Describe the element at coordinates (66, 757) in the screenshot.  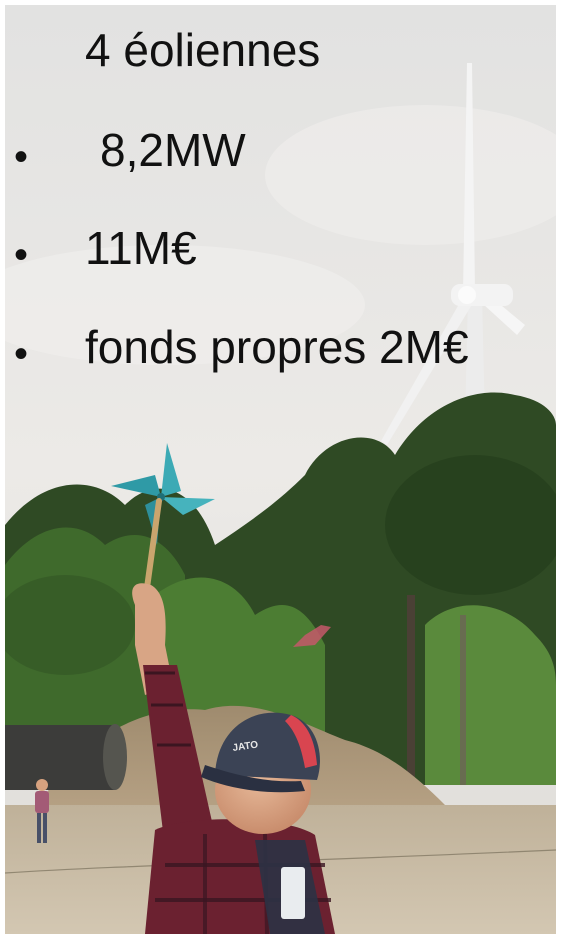
I see `pipe` at that location.